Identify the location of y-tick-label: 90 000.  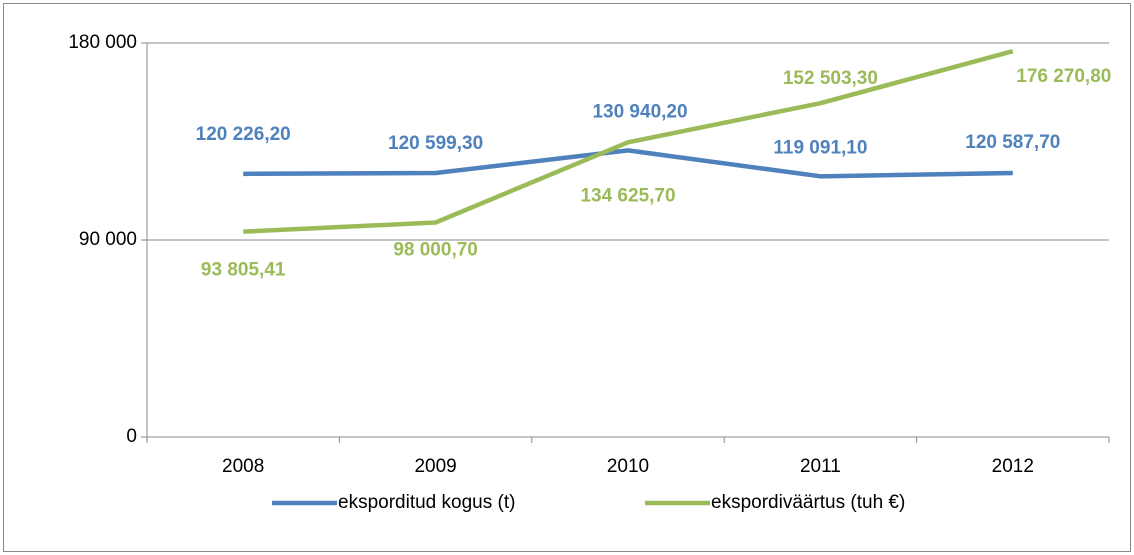
(108, 239).